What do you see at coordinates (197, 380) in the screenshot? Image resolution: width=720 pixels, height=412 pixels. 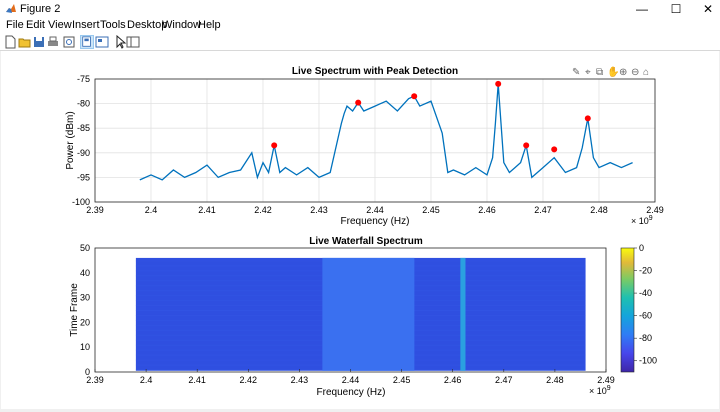 I see `waterfall-x-tick-label: 2.41` at bounding box center [197, 380].